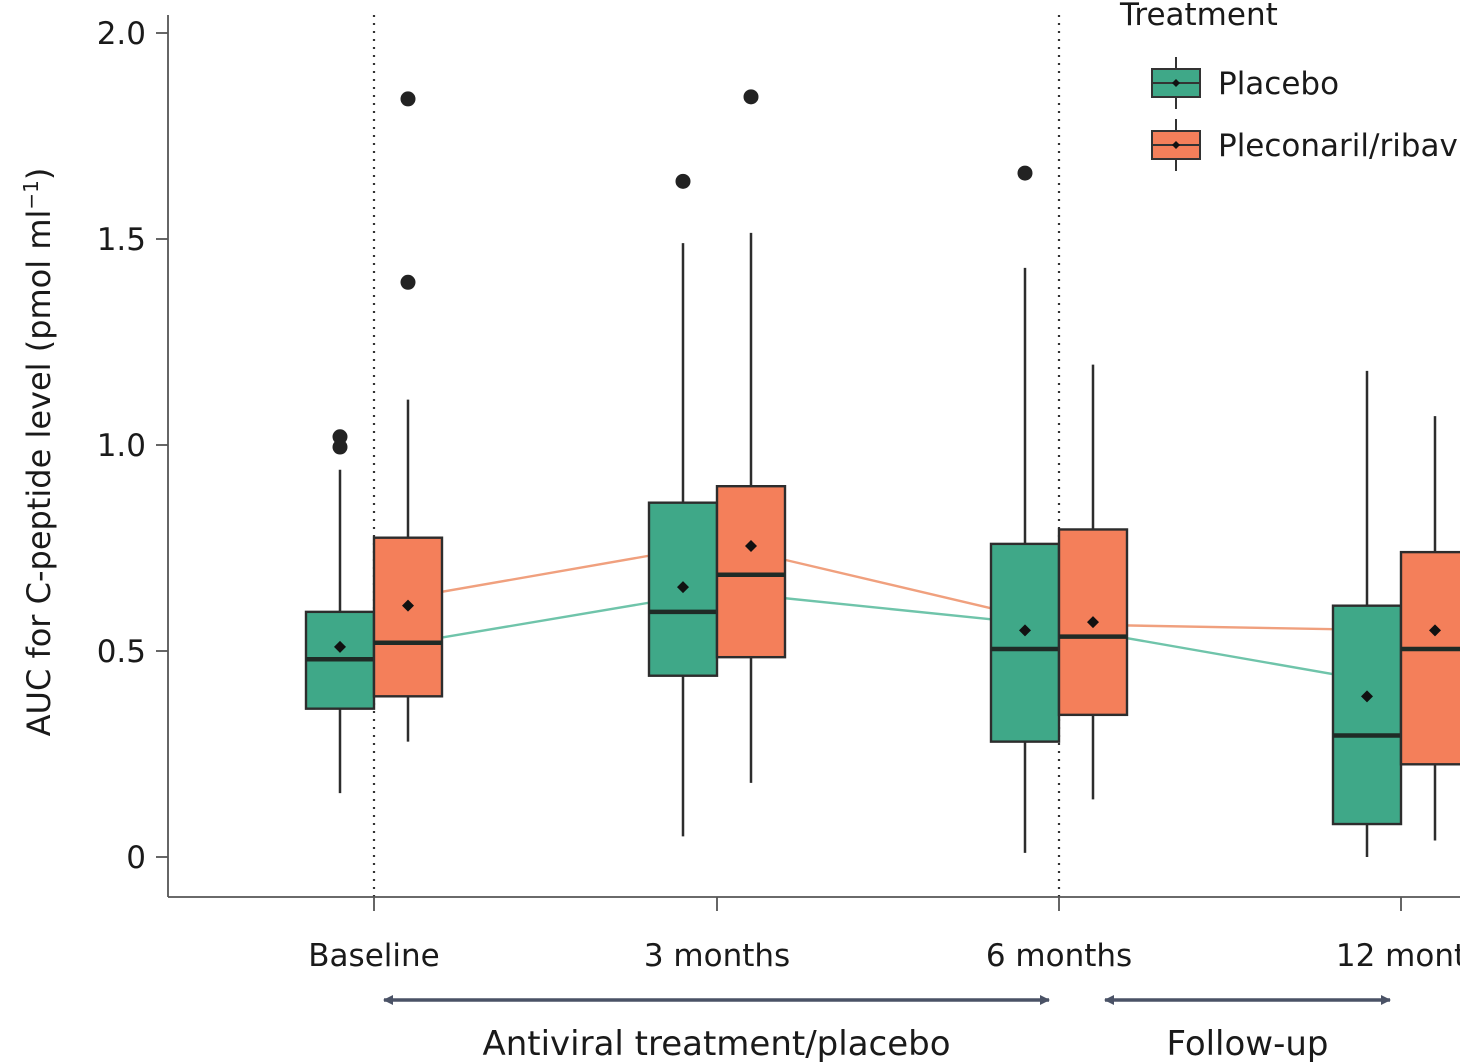  I want to click on y-tick-label-4: 2.0, so click(121, 34).